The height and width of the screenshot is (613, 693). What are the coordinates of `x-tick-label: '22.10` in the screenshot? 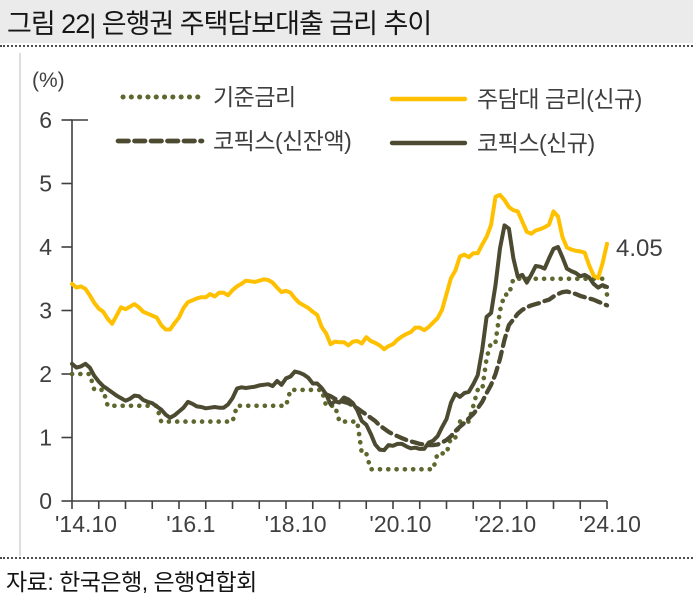 It's located at (505, 524).